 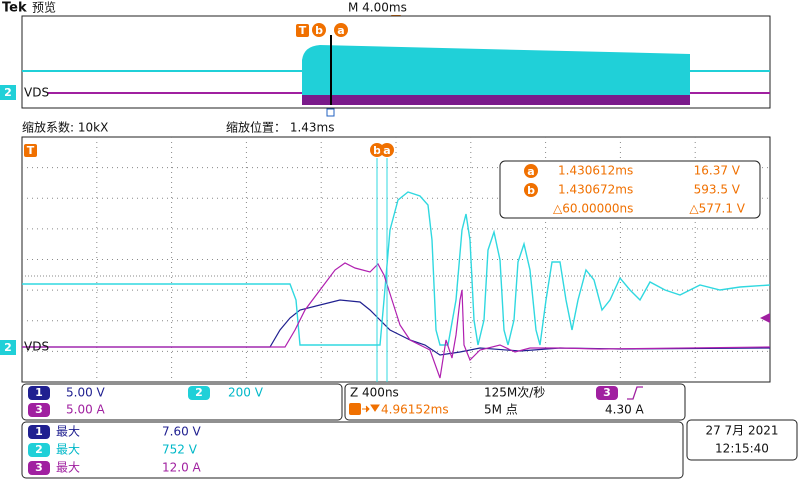 I want to click on zoom-marker, so click(x=330, y=112).